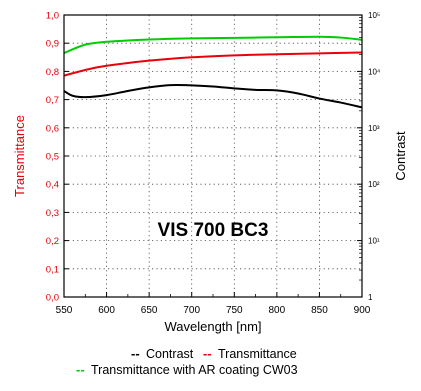  I want to click on legend-item: -- Transmittance, so click(250, 353).